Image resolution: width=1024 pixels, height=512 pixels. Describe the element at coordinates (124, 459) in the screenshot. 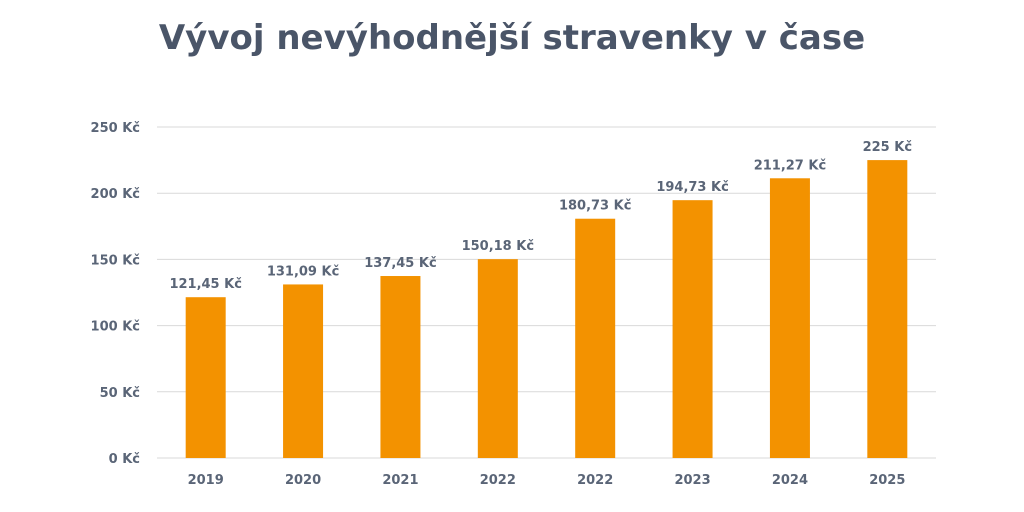

I see `y-tick-label: 0 Kč` at that location.